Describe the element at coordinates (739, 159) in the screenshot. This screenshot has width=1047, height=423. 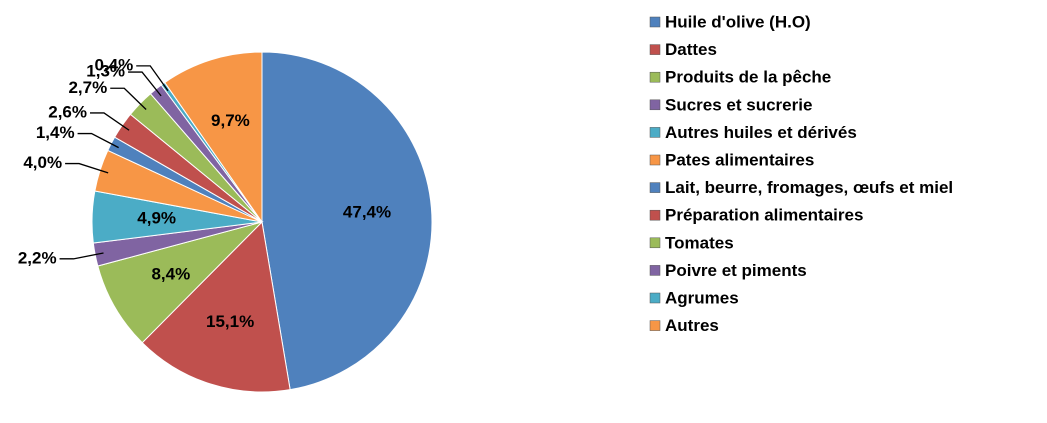
I see `legend-label: Pates alimentaires` at that location.